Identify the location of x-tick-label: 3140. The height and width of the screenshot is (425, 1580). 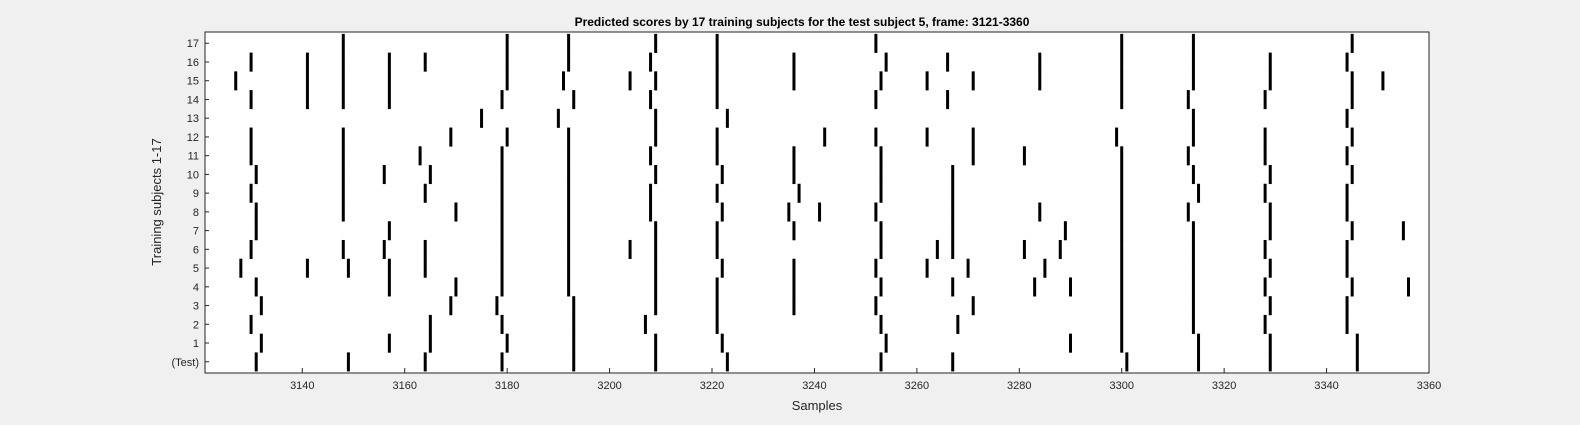
(302, 386).